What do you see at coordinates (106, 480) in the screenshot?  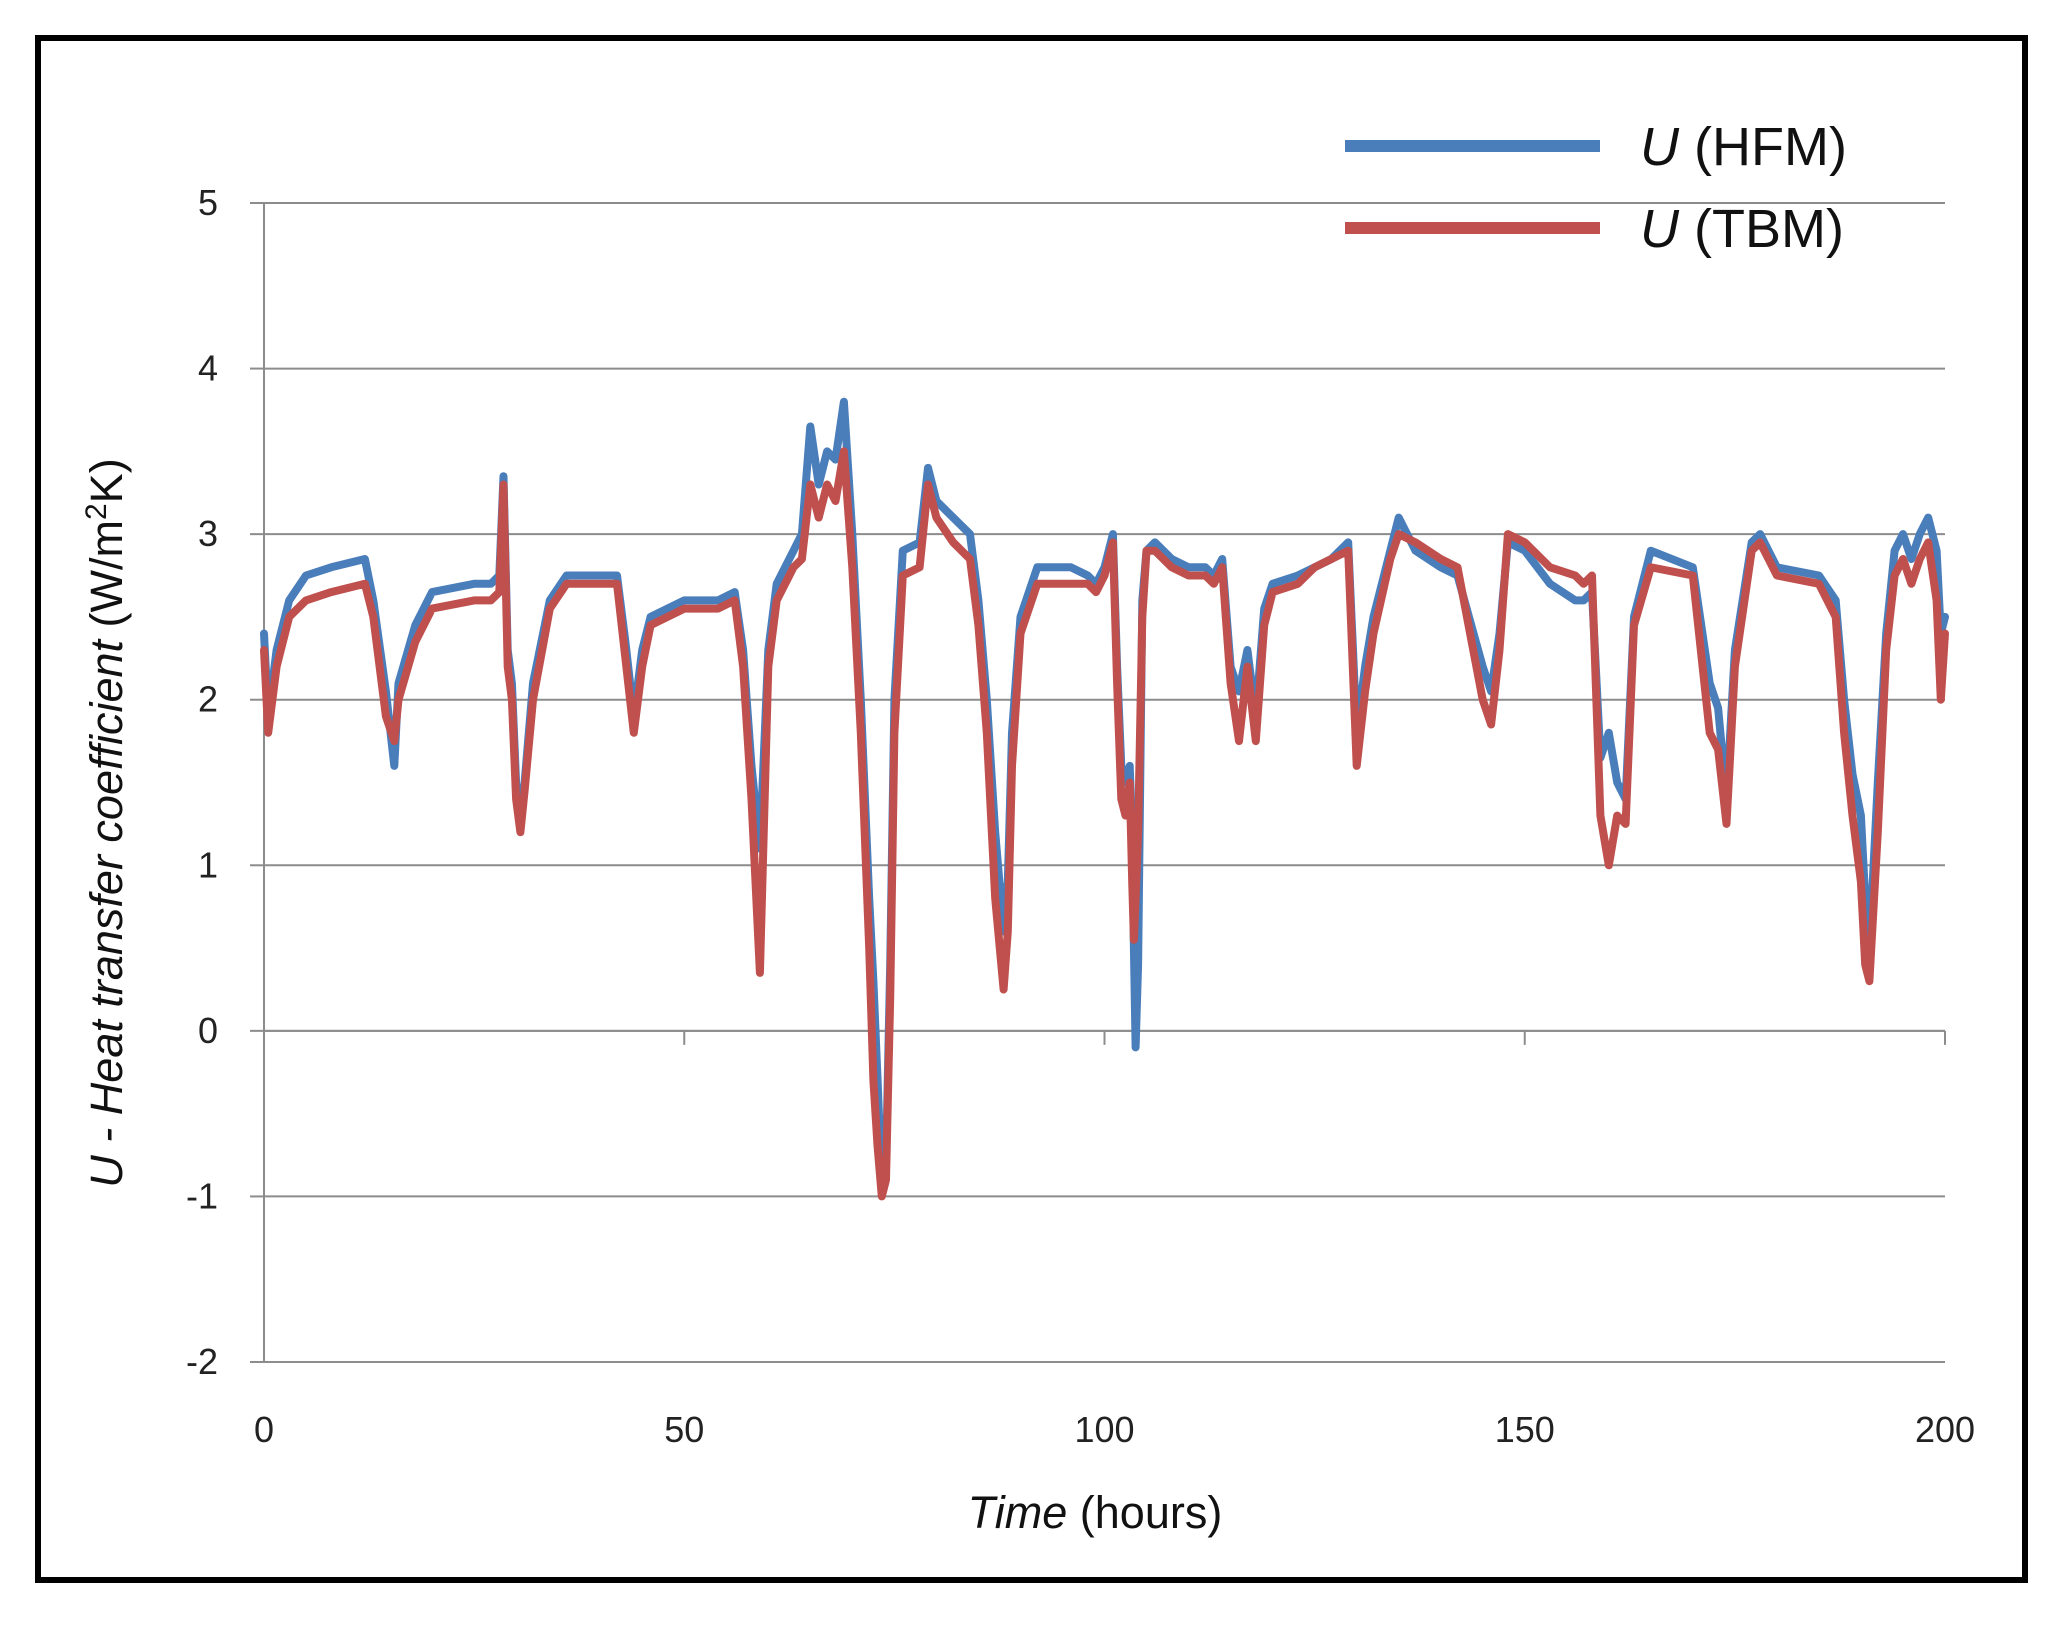 I see `y-axis-title-unit-b: K)` at bounding box center [106, 480].